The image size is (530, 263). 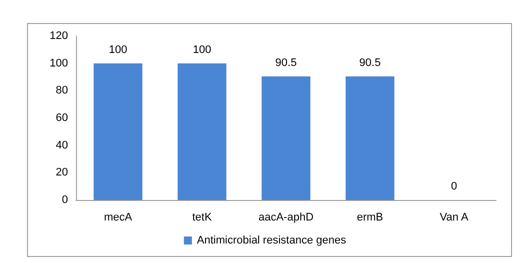 I want to click on y-tick-label: 40, so click(x=62, y=145).